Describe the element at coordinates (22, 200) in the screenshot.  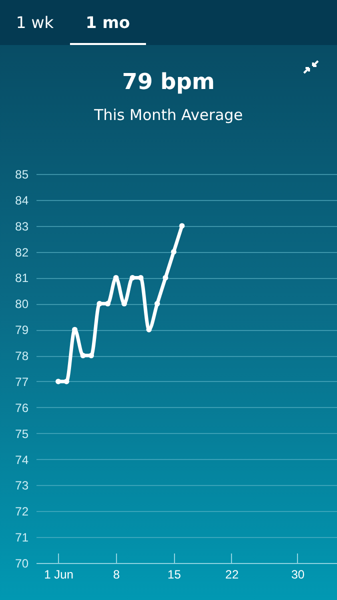
I see `y-tick-label: 84` at that location.